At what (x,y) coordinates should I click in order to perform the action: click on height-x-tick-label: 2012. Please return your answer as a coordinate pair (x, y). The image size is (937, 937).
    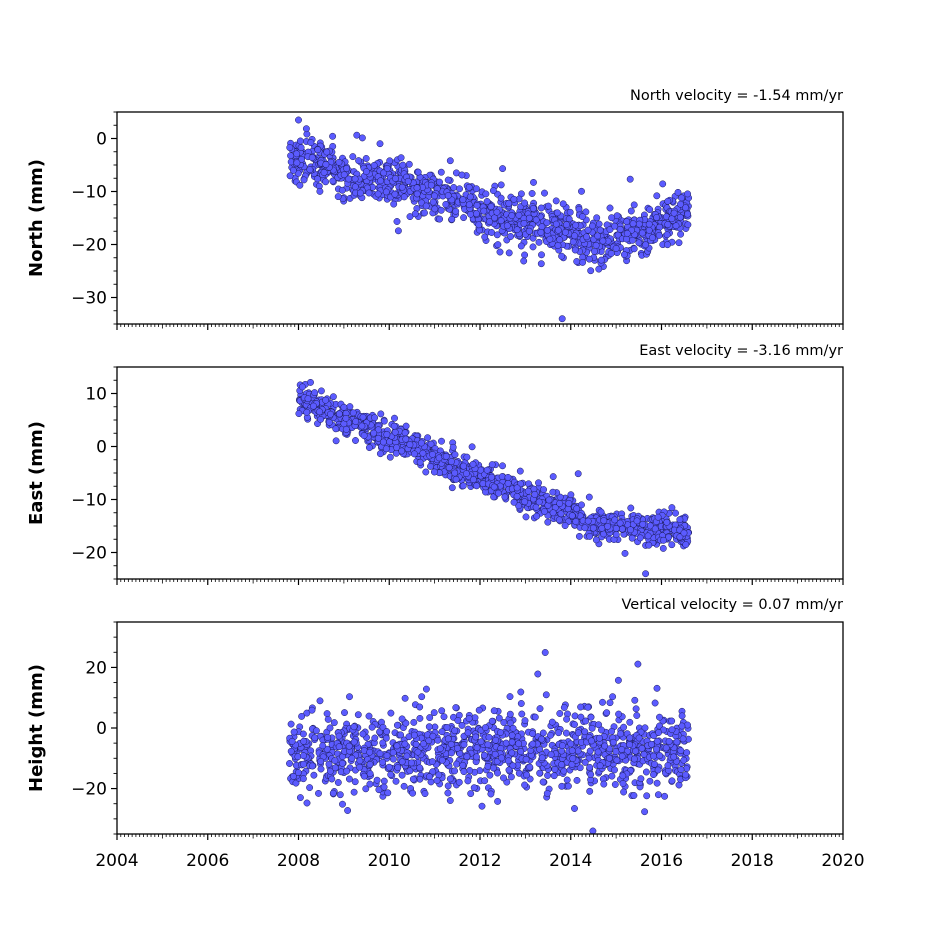
    Looking at the image, I should click on (479, 861).